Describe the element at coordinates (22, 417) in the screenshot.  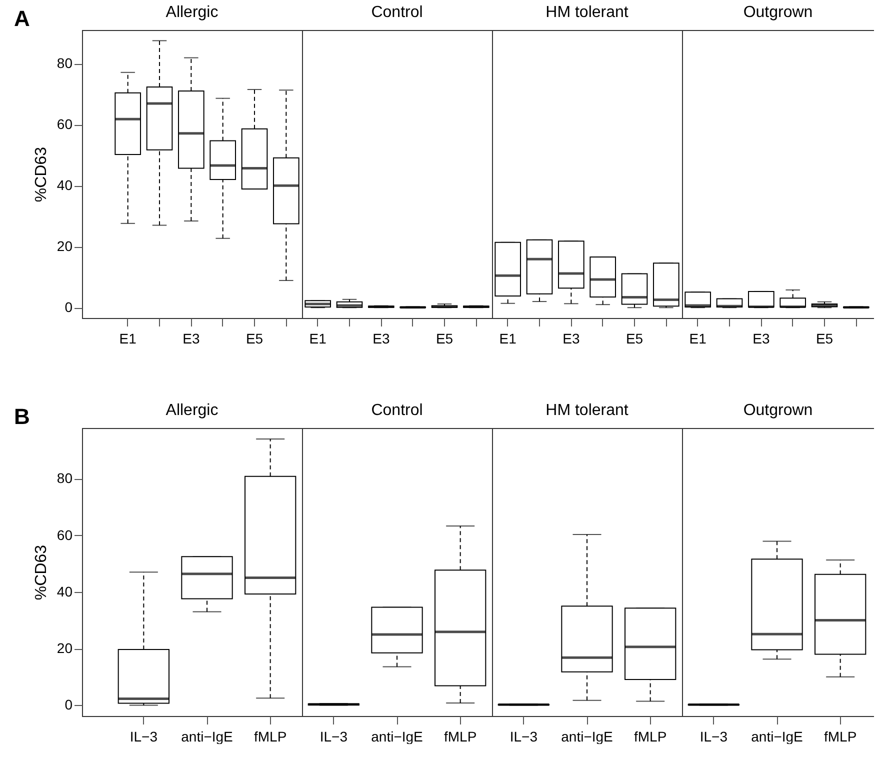
I see `text: B` at that location.